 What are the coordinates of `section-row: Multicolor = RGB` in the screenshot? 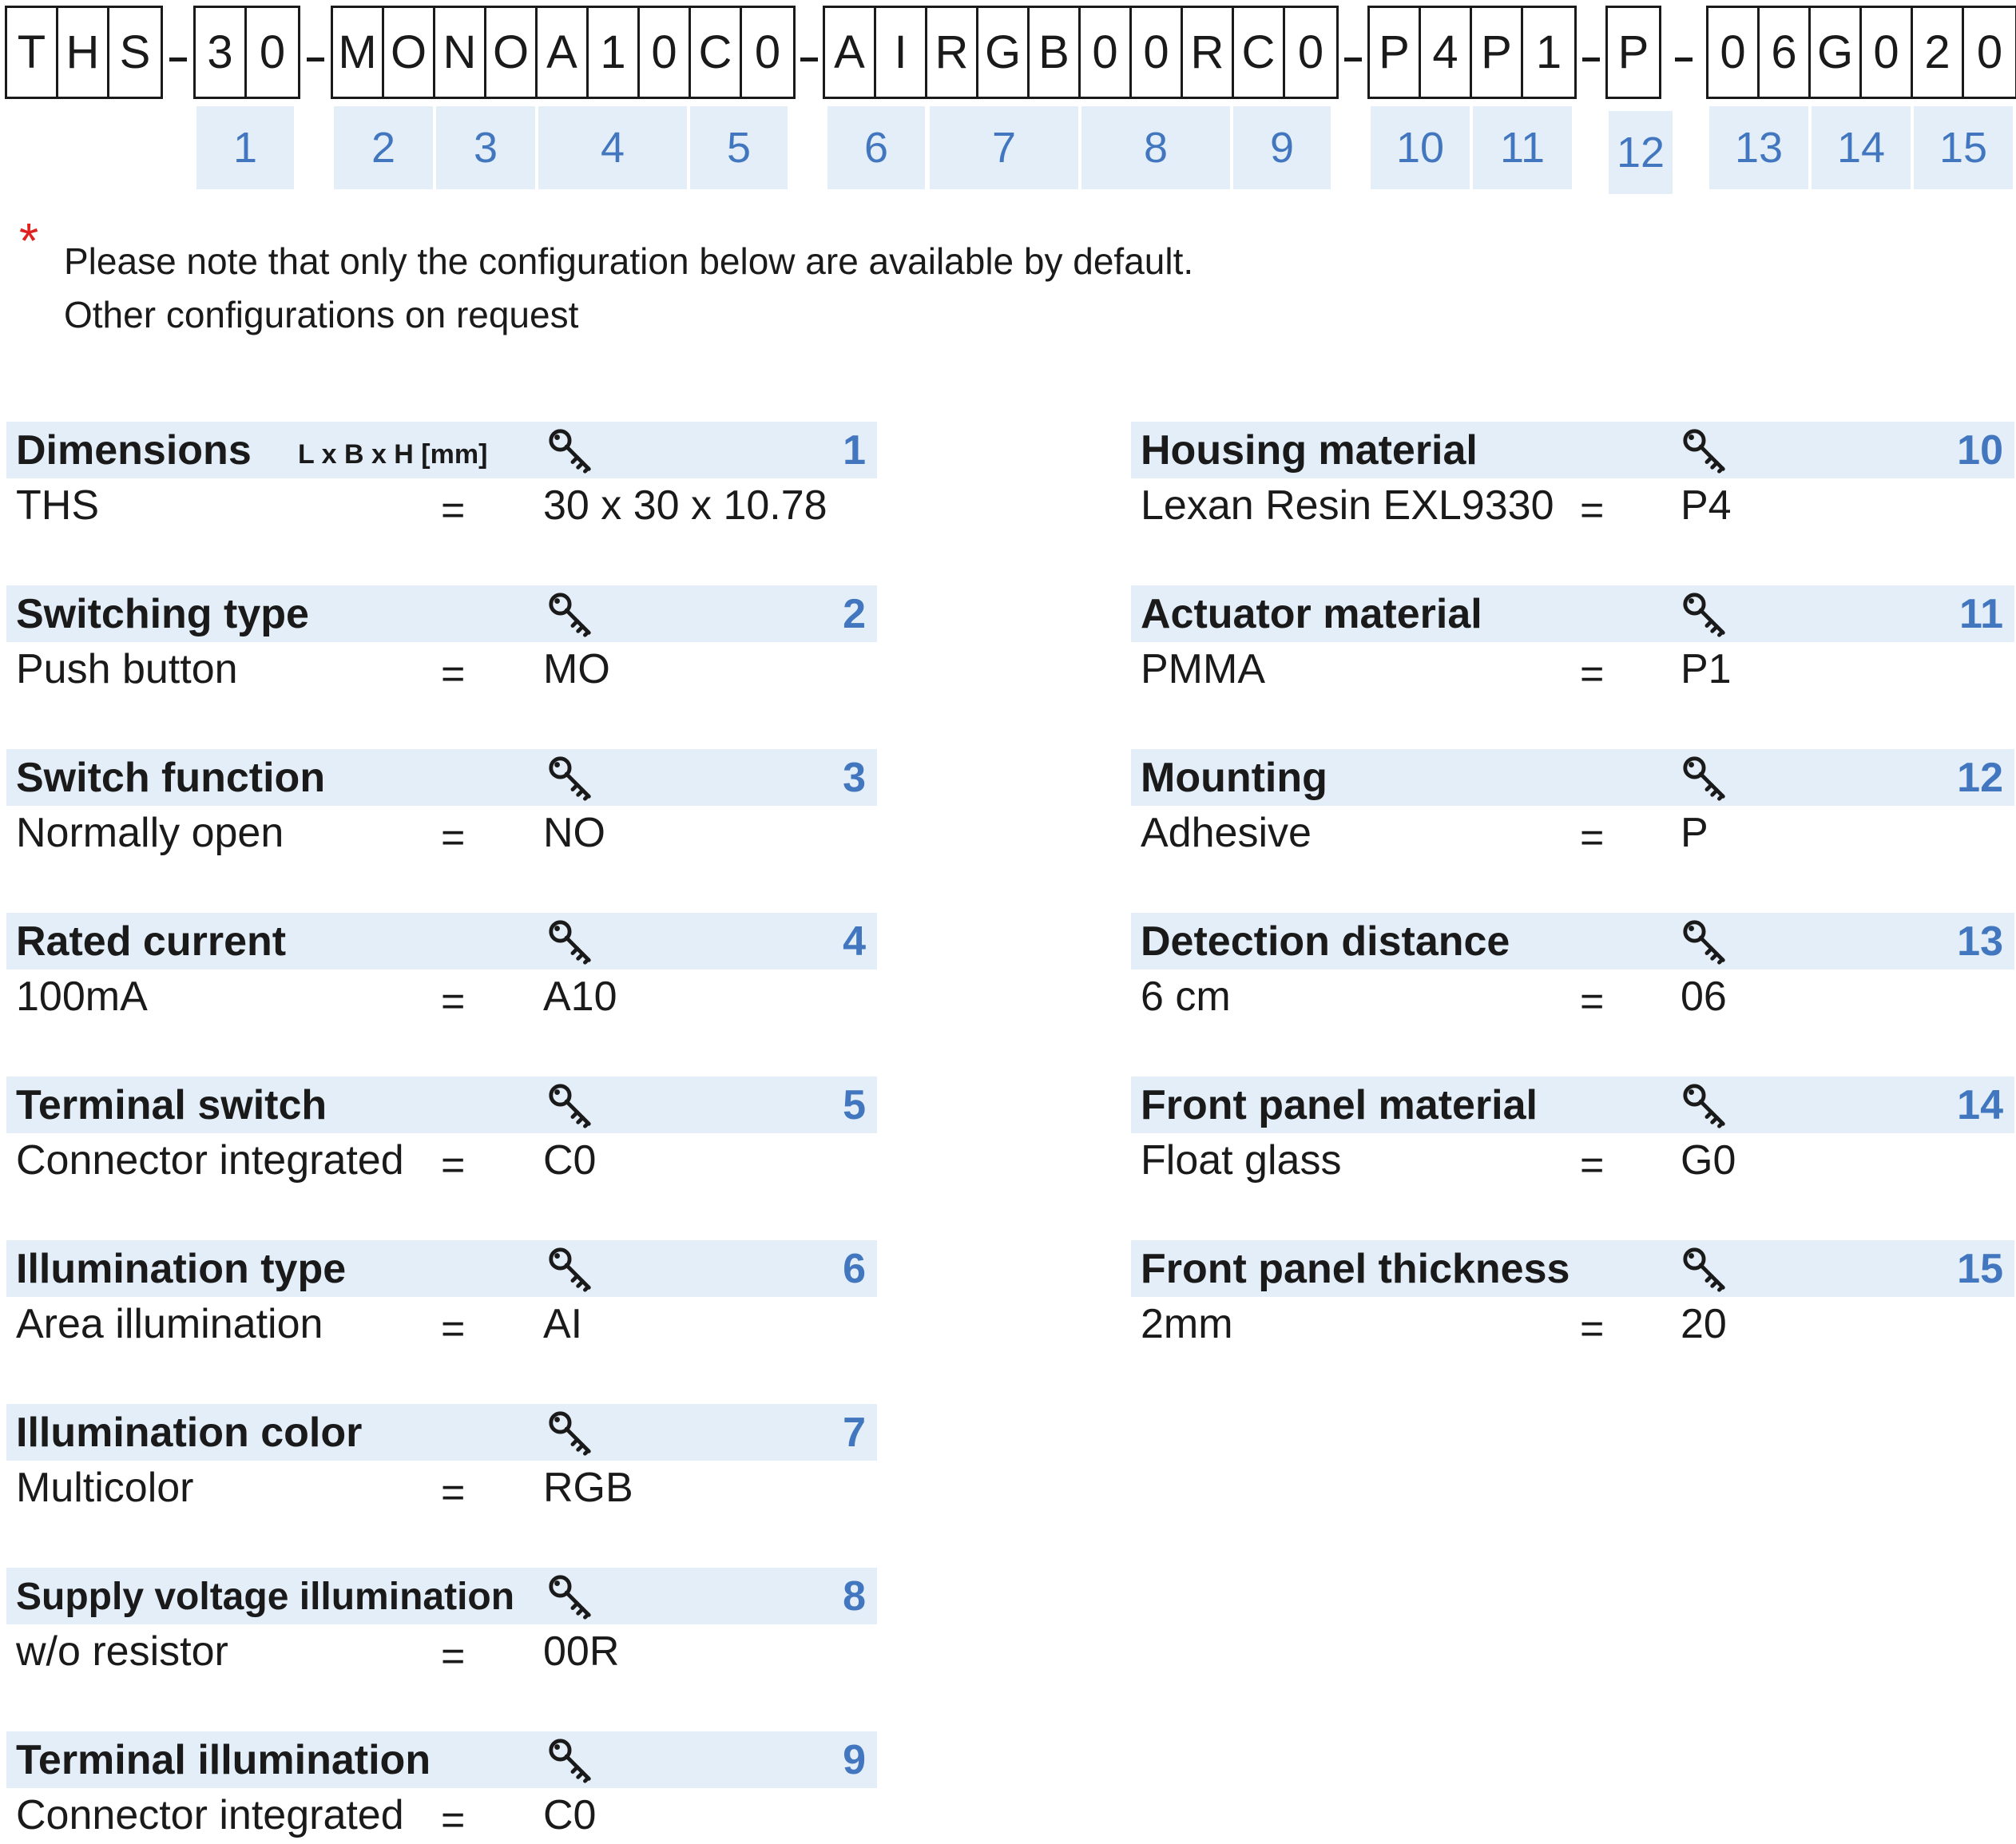 It's located at (441, 1488).